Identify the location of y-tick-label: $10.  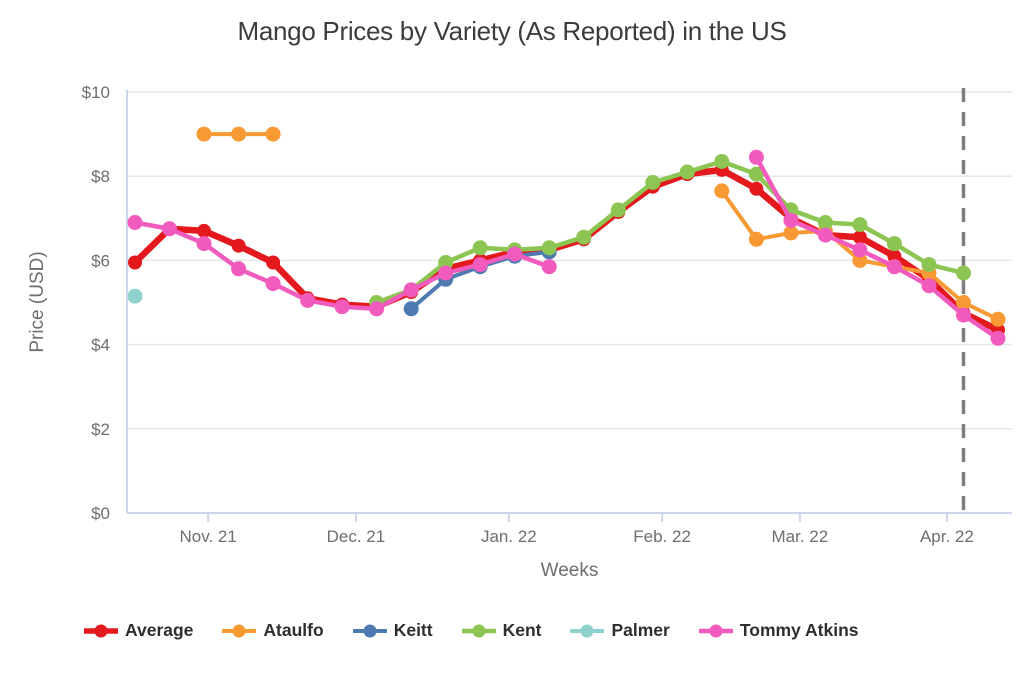
(96, 92).